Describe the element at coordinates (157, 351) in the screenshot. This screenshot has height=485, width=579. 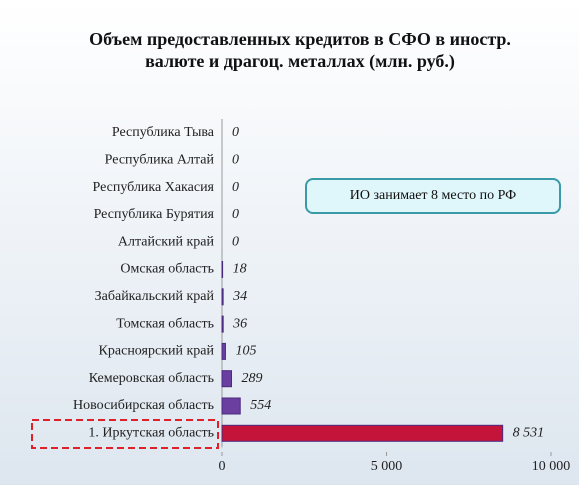
I see `y-tick-label: Красноярский край` at that location.